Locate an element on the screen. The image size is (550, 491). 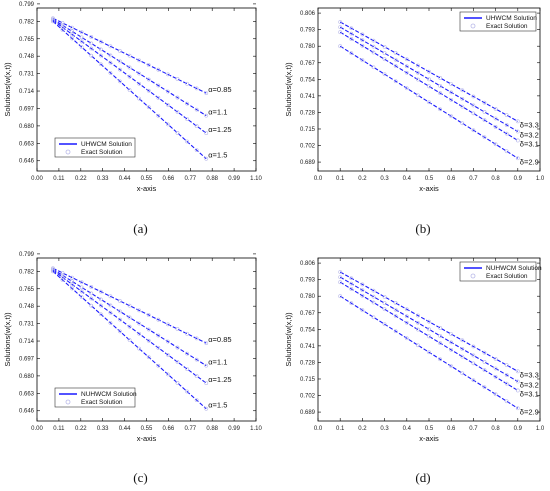
y-axis-label: Solutions(w(x,t)) is located at coordinates (288, 339).